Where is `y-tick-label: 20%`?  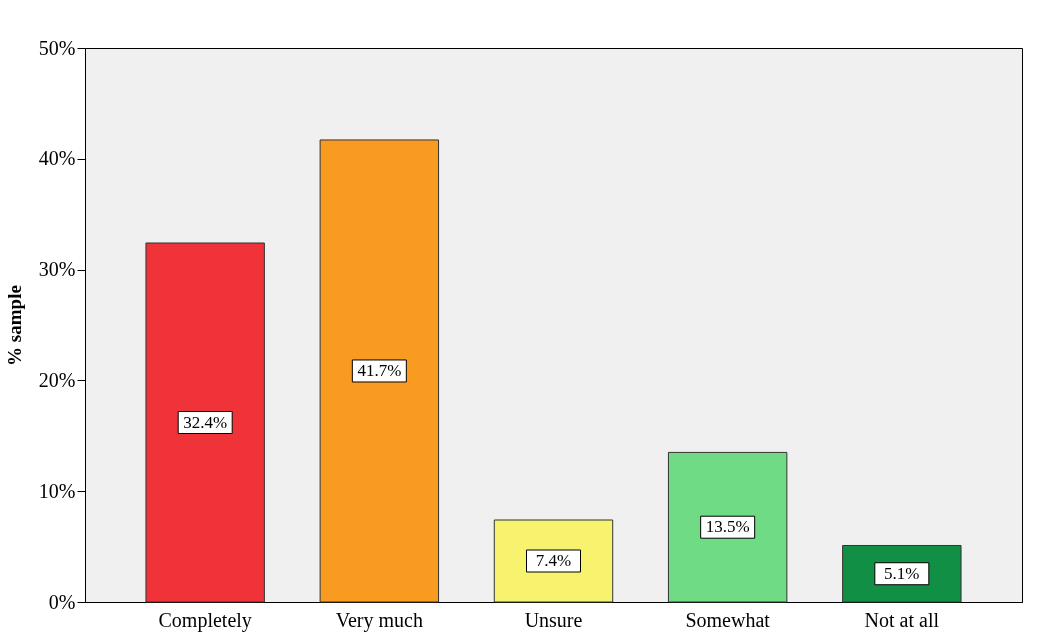
y-tick-label: 20% is located at coordinates (57, 379).